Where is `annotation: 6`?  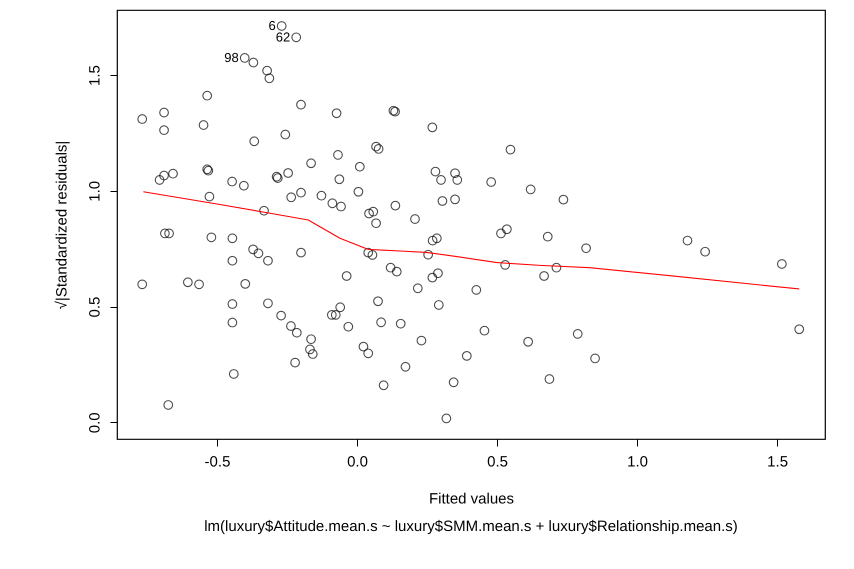 annotation: 6 is located at coordinates (272, 25).